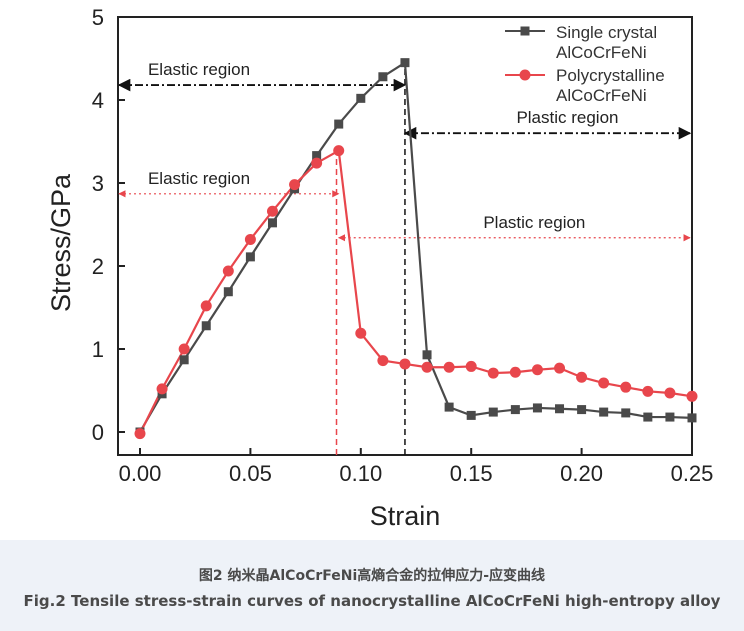 The width and height of the screenshot is (744, 631). What do you see at coordinates (98, 17) in the screenshot?
I see `y-tick-label: 5` at bounding box center [98, 17].